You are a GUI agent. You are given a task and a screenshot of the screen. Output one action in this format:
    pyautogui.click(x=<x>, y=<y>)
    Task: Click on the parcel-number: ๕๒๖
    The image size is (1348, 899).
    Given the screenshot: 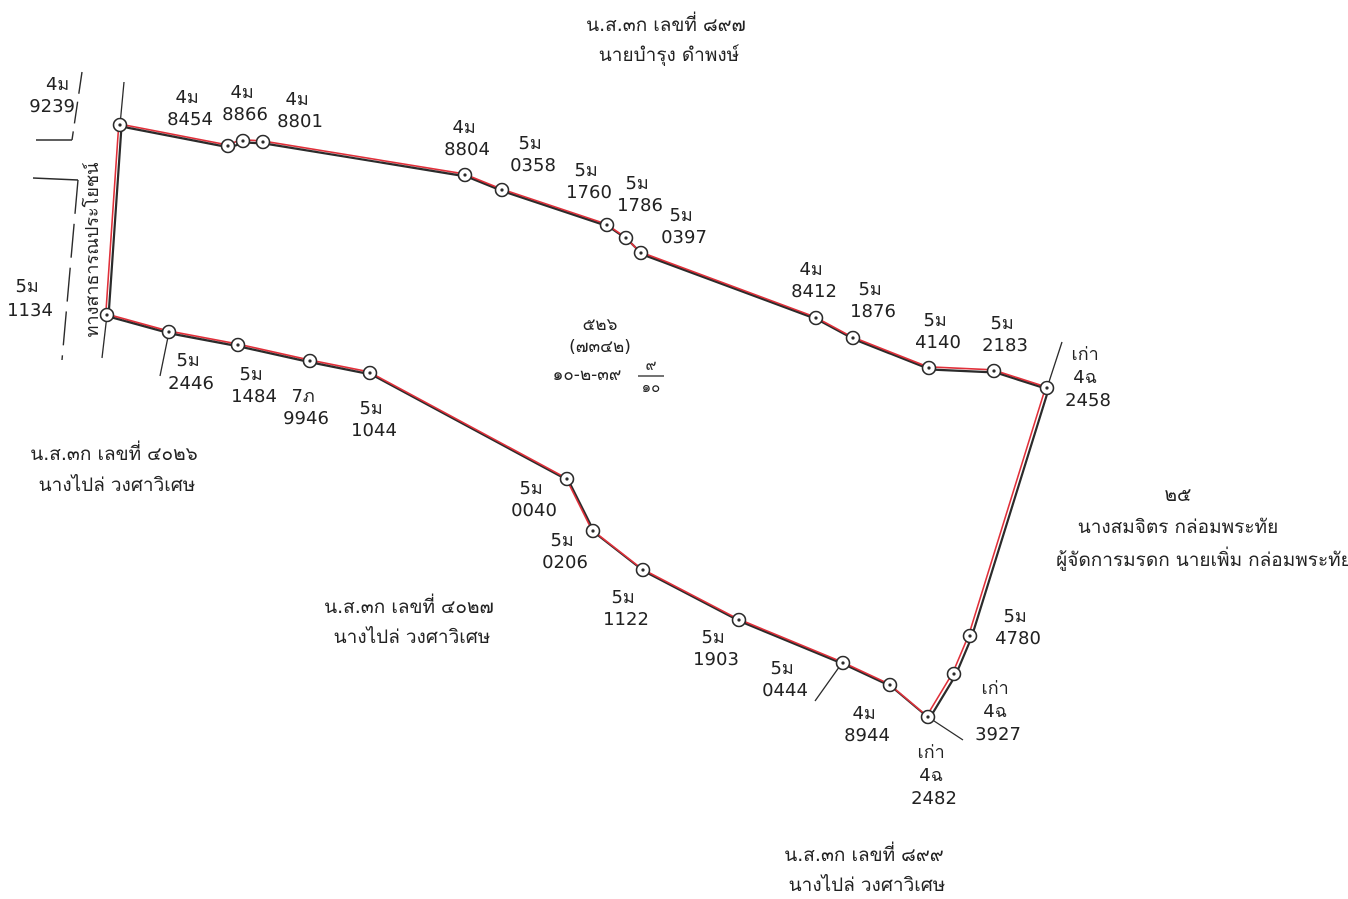 What is the action you would take?
    pyautogui.click(x=600, y=325)
    